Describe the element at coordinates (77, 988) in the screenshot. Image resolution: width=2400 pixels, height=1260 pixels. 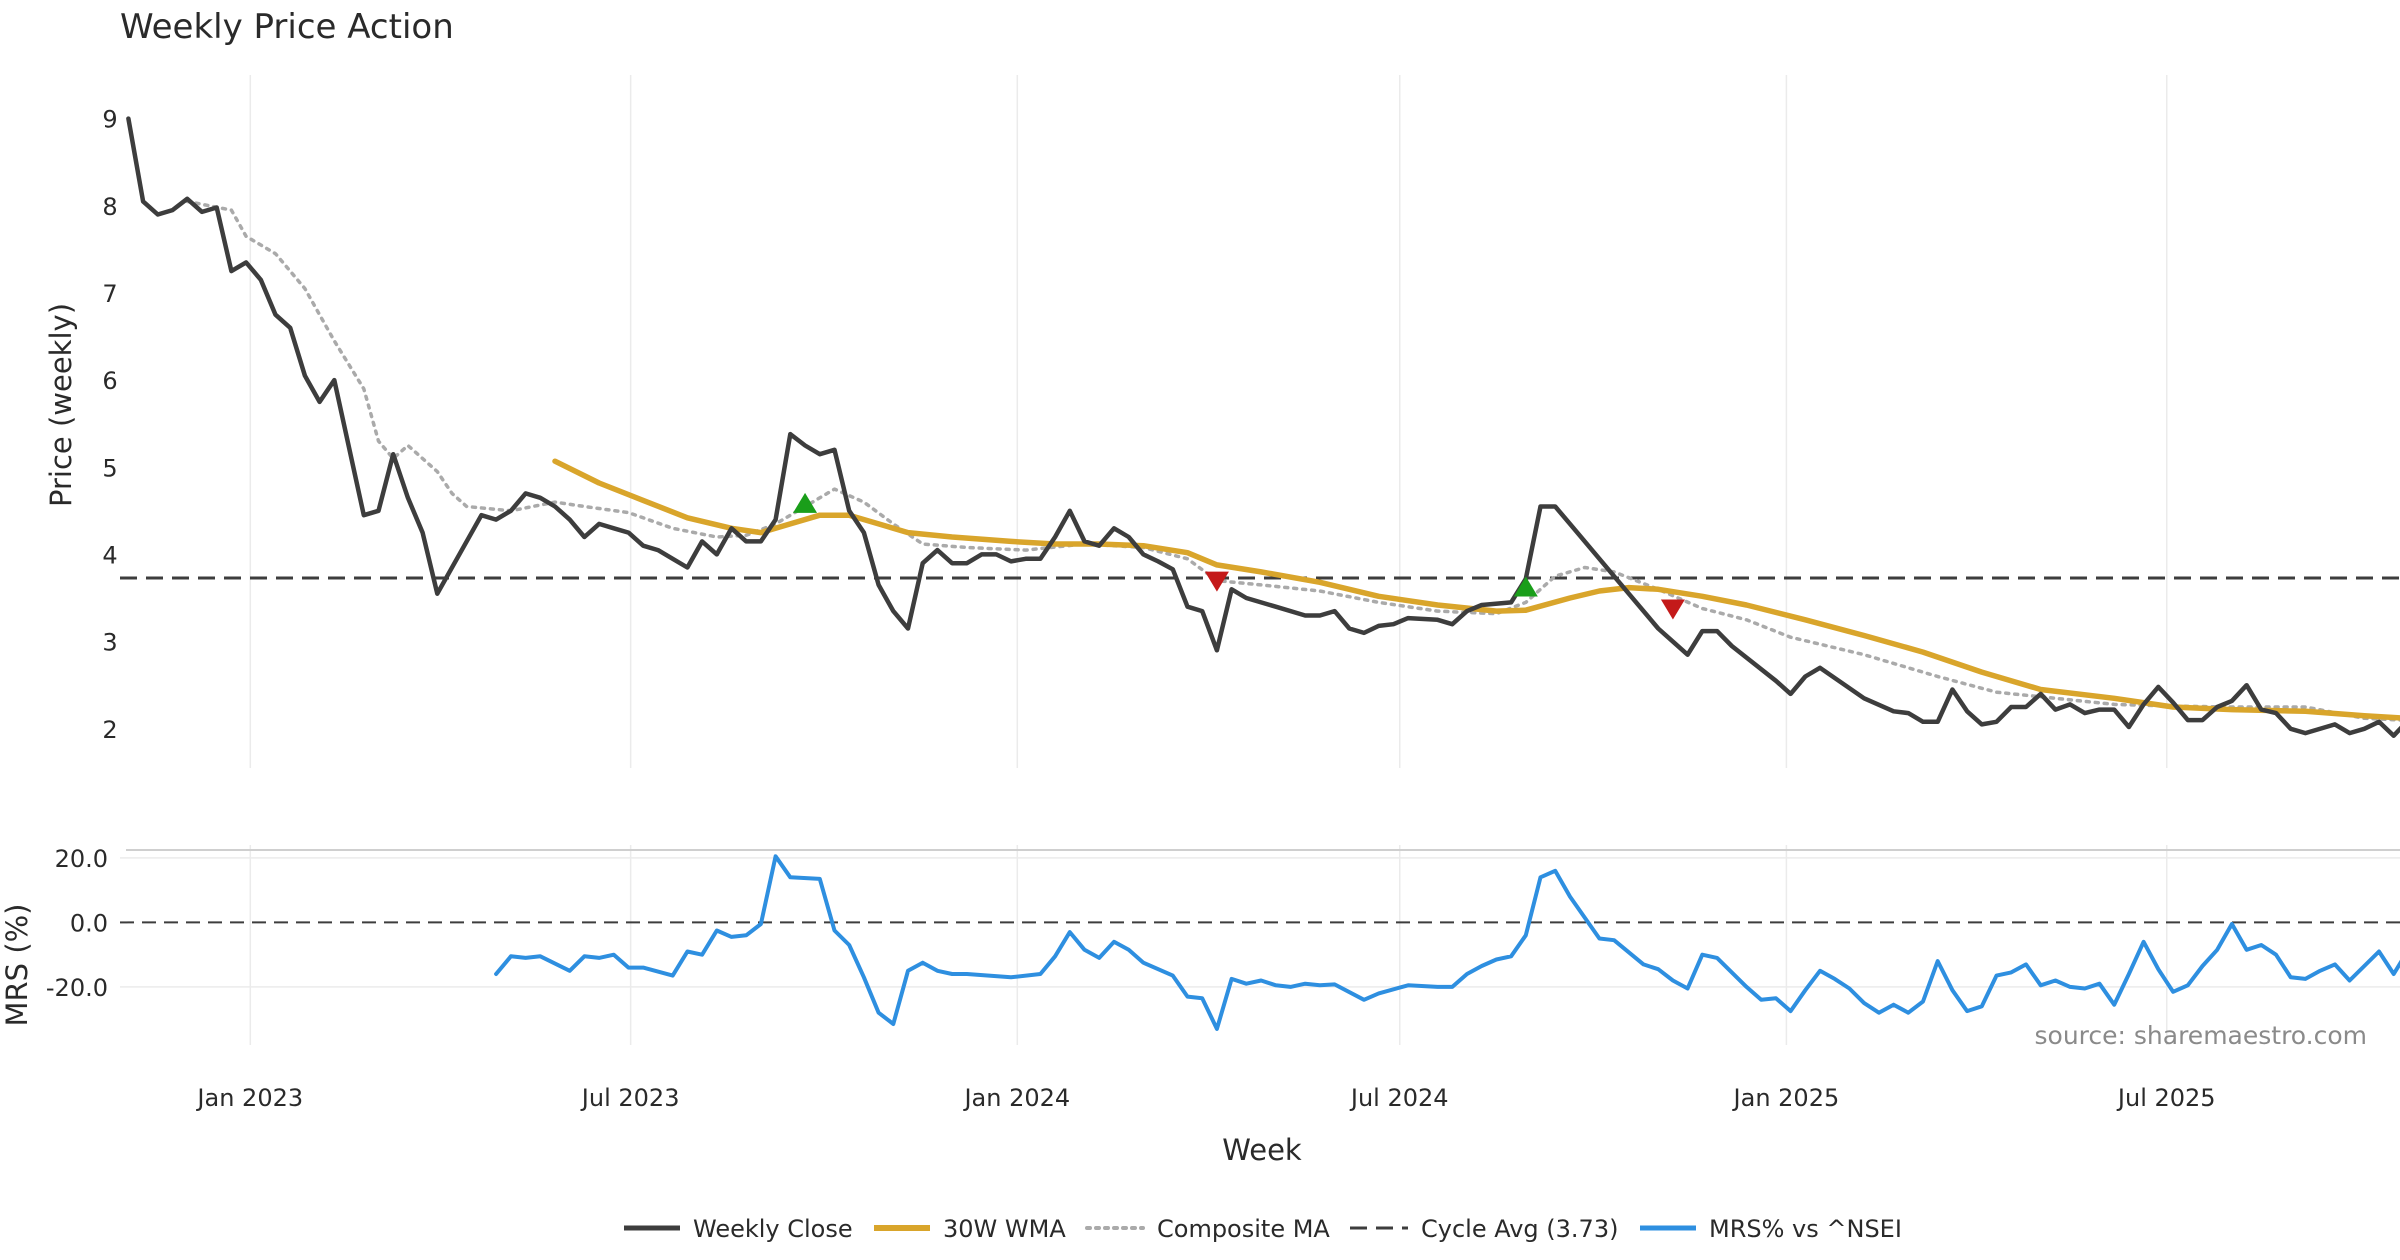
I see `mrs-y-tick-label: -20.0` at that location.